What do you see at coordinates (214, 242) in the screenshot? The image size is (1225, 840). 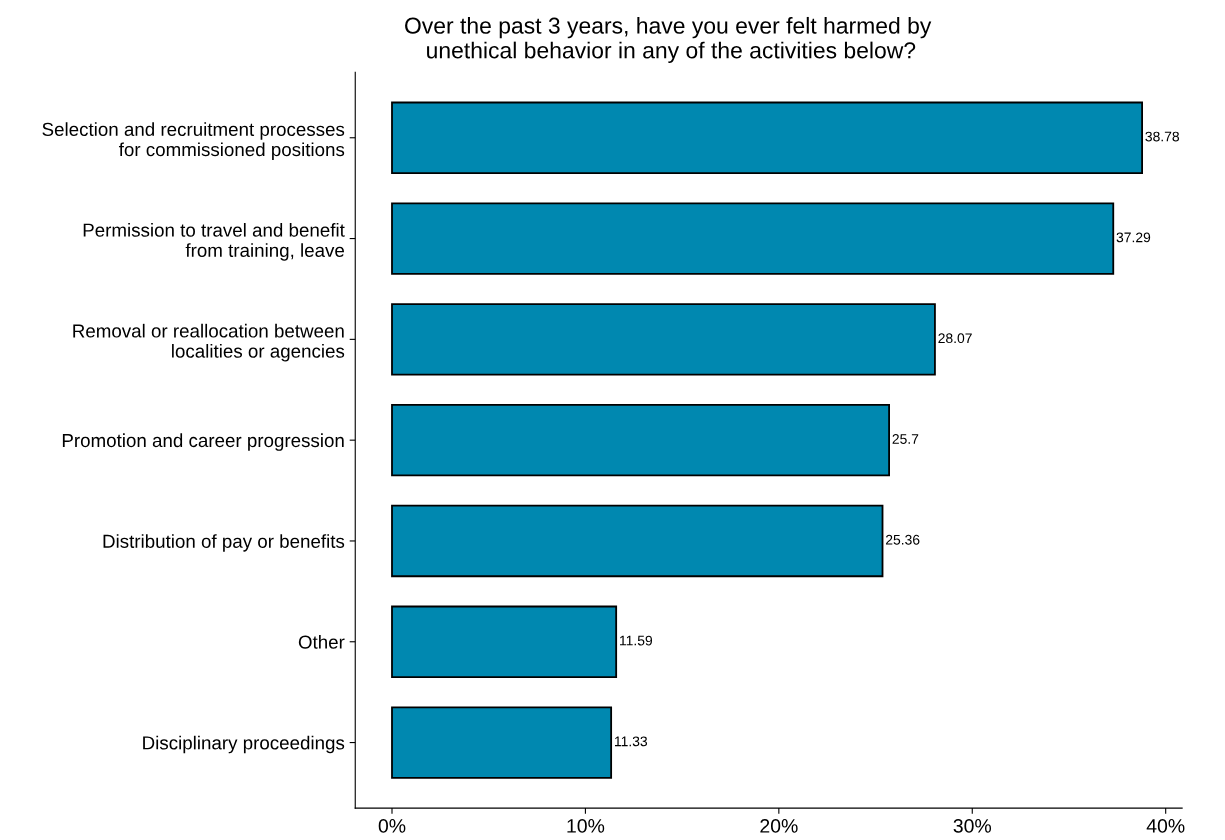 I see `y-tick-label: Permission to travel and benefit from training, leave` at bounding box center [214, 242].